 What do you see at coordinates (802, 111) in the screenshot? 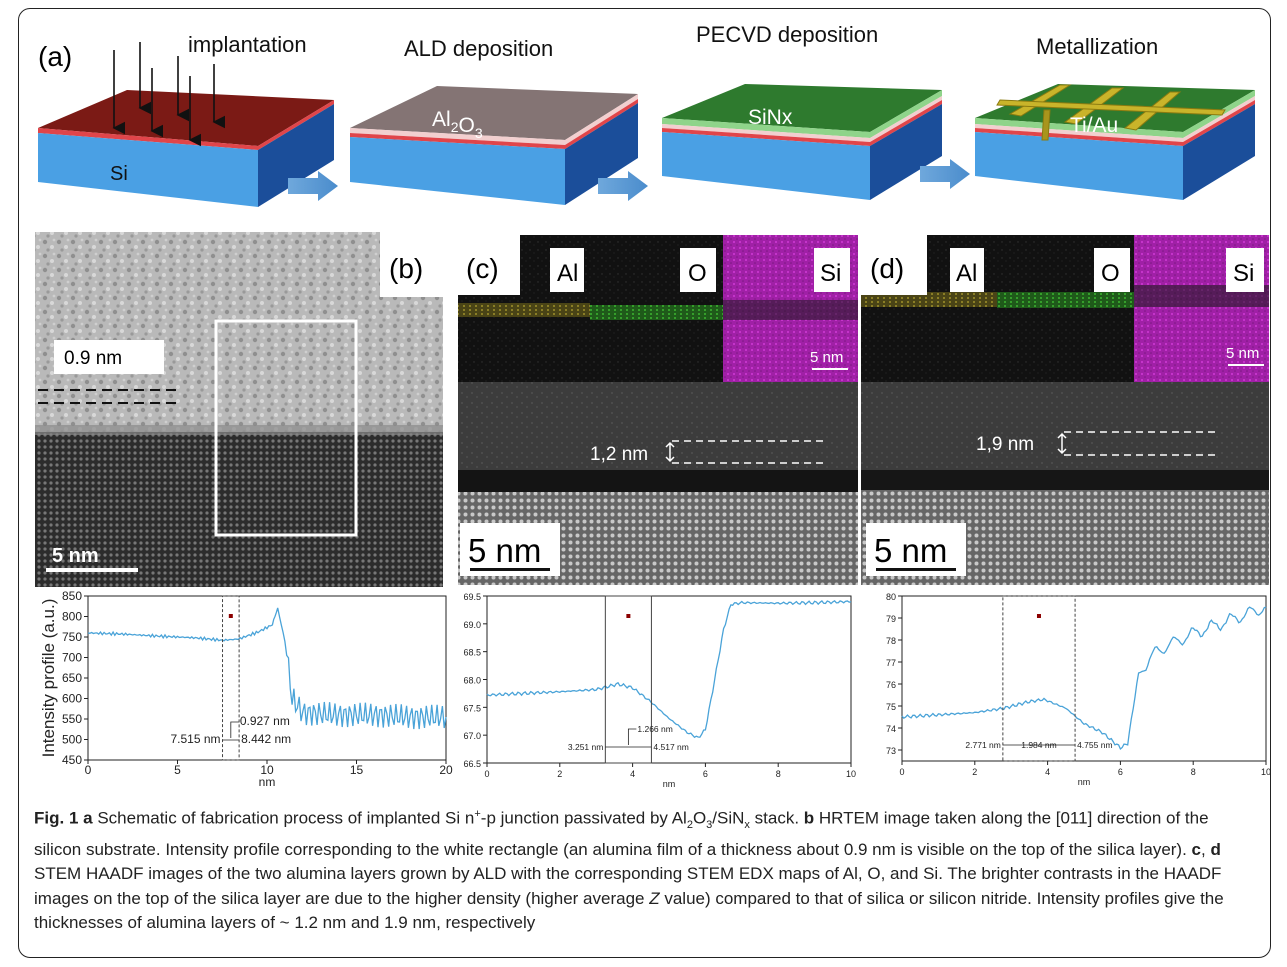
I see `block-pecvd: SiNx PECVD deposition` at bounding box center [802, 111].